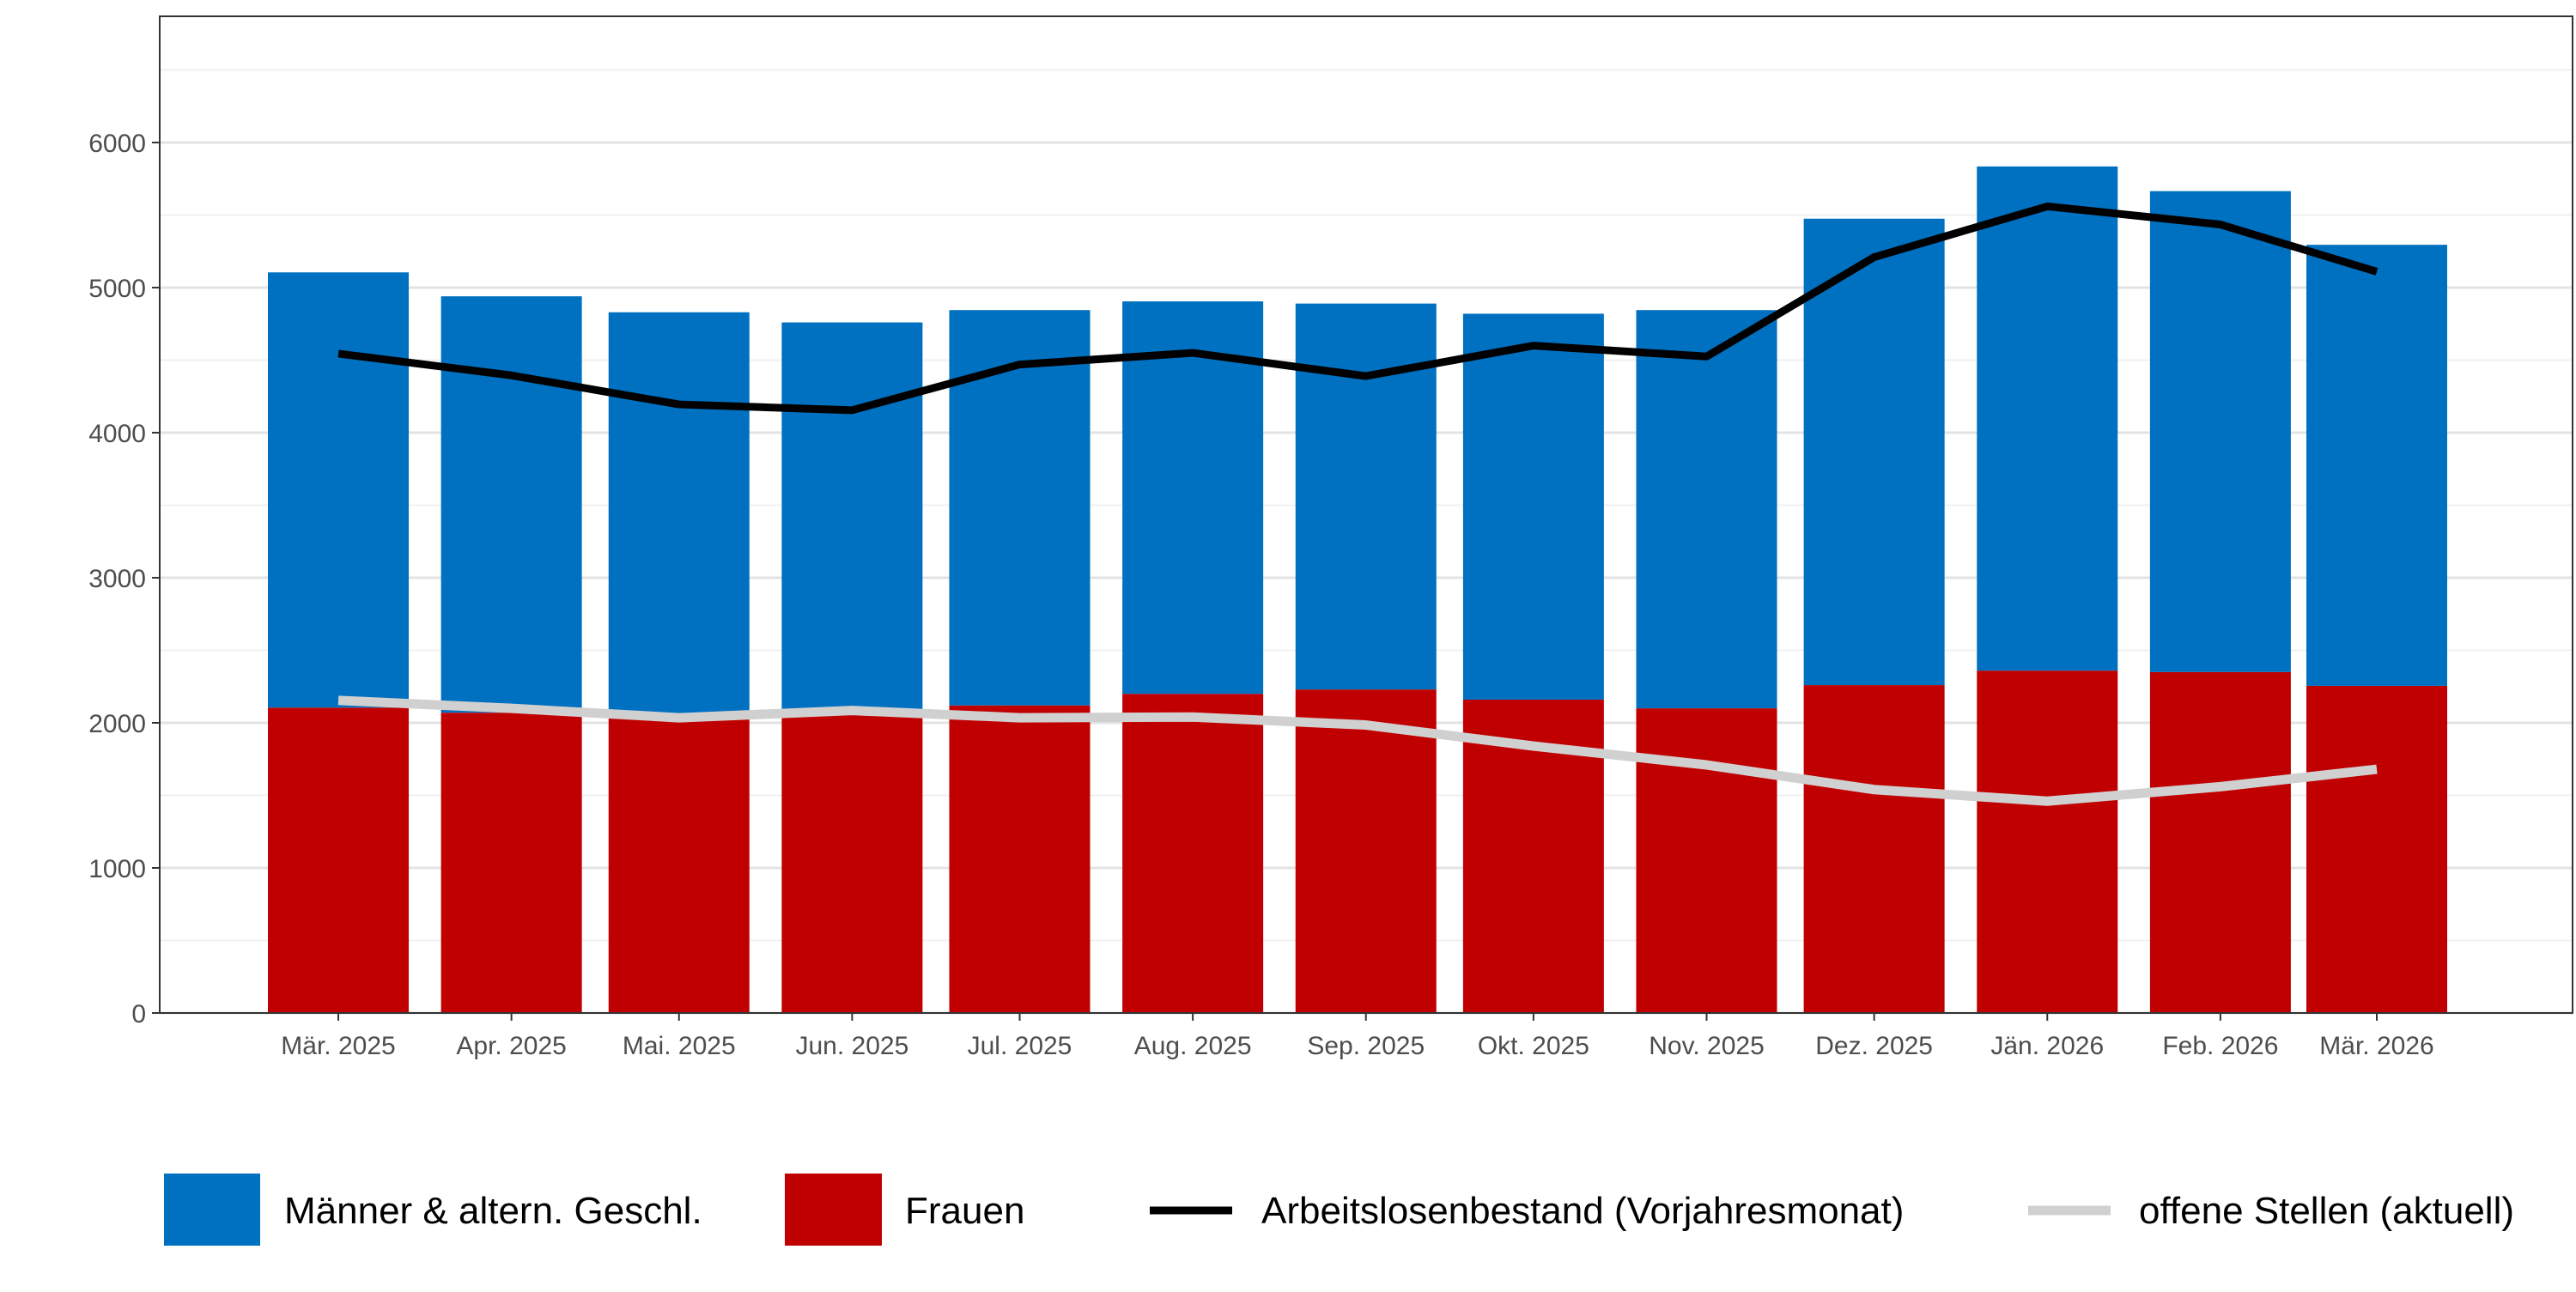 This screenshot has width=2576, height=1292. I want to click on x-tick-label: Nov. 2025, so click(1707, 1046).